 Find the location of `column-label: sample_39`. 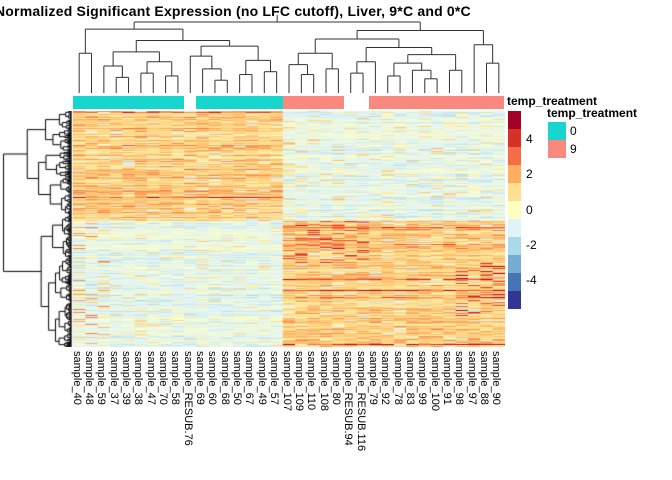

column-label: sample_39 is located at coordinates (126, 378).